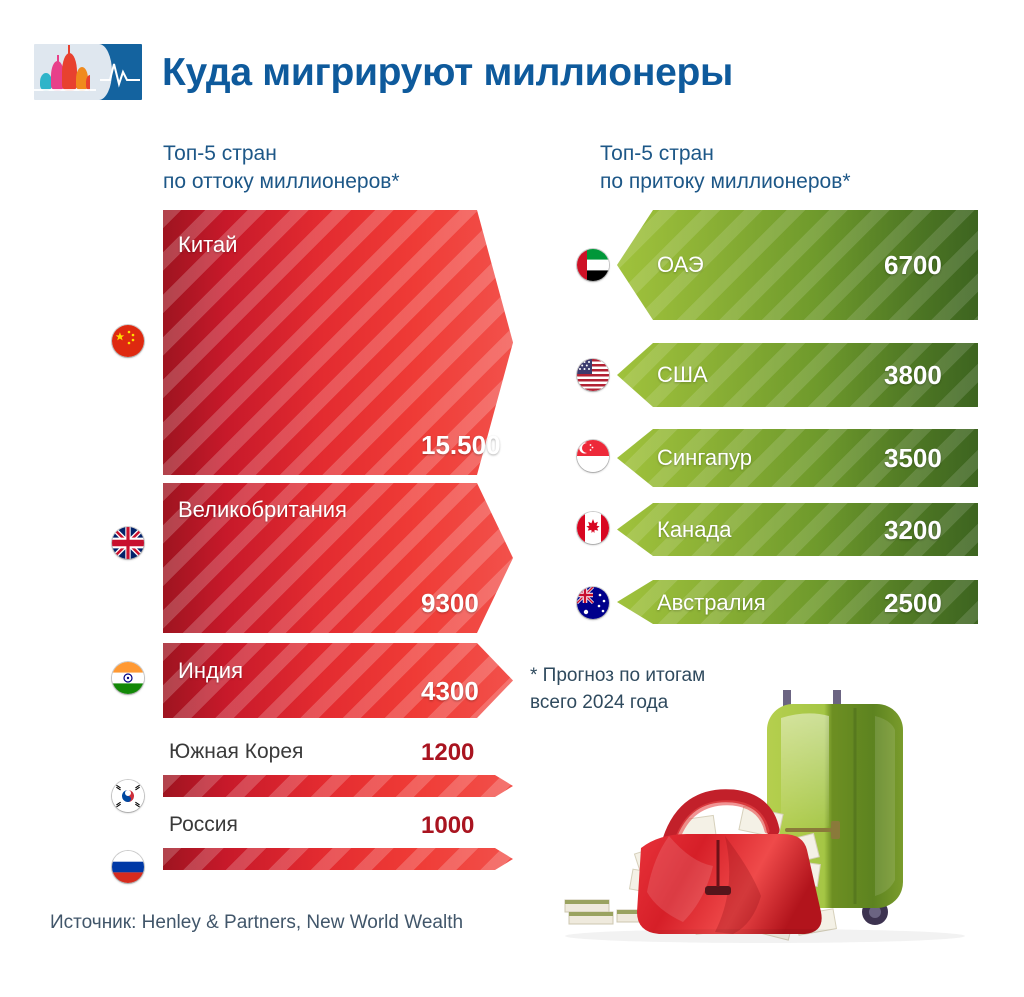 The image size is (1024, 997). I want to click on outflow-label-china: Китай, so click(208, 244).